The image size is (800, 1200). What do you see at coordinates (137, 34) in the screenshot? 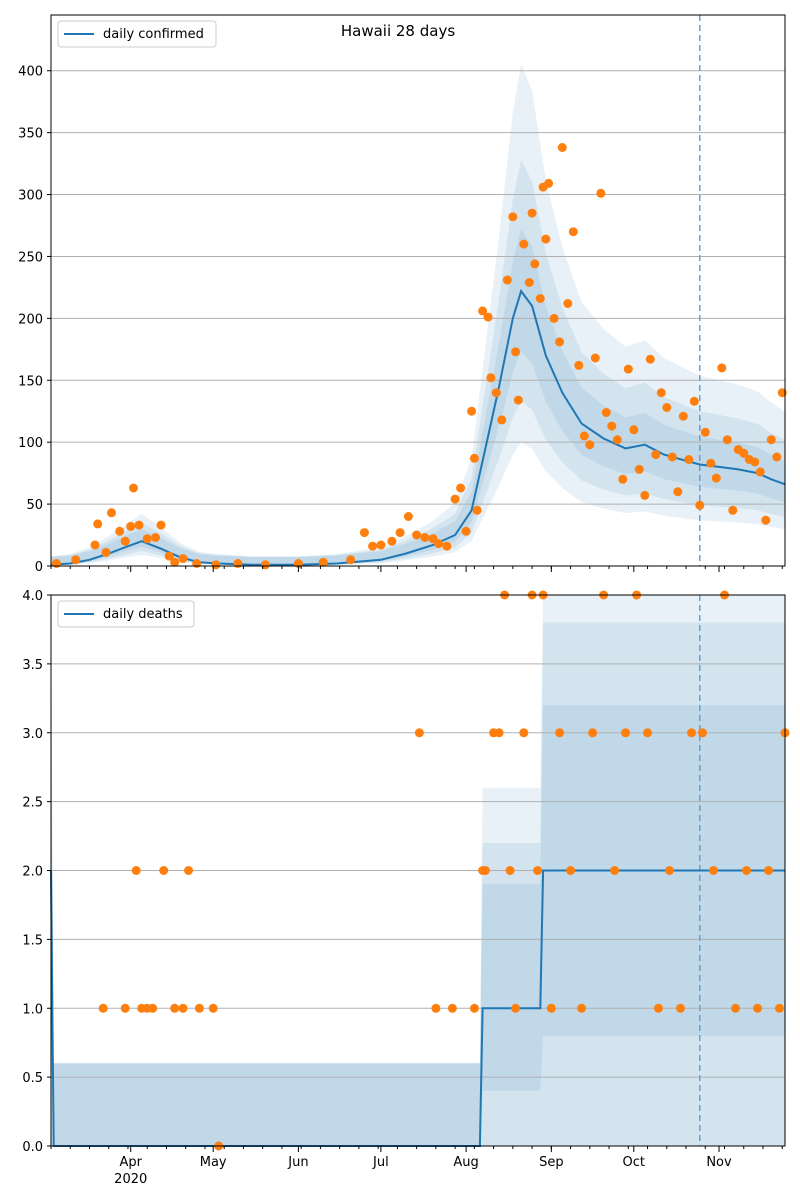
I see `confirmed-legend: daily confirmed` at bounding box center [137, 34].